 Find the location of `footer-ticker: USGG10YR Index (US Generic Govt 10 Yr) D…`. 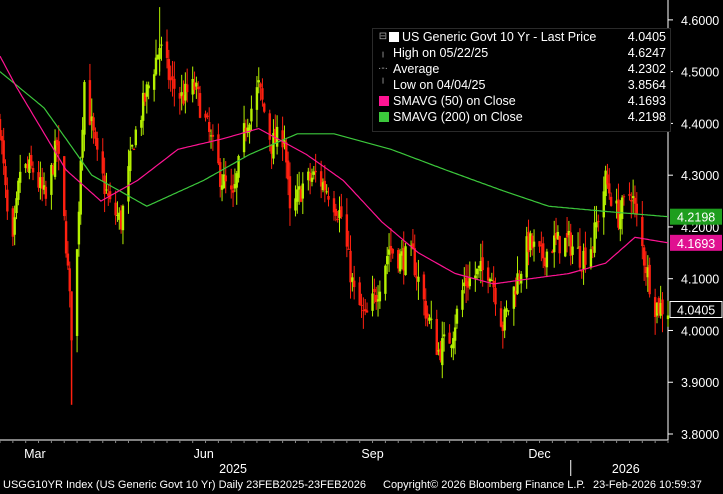

footer-ticker: USGG10YR Index (US Generic Govt 10 Yr) D… is located at coordinates (184, 485).